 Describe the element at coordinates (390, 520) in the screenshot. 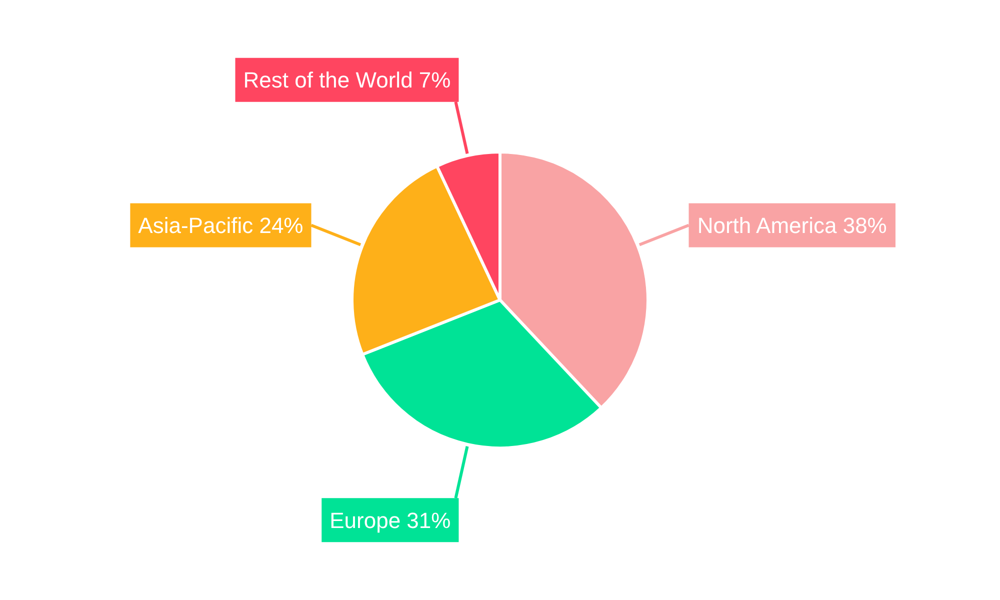

I see `slice-label: Europe 31%` at that location.